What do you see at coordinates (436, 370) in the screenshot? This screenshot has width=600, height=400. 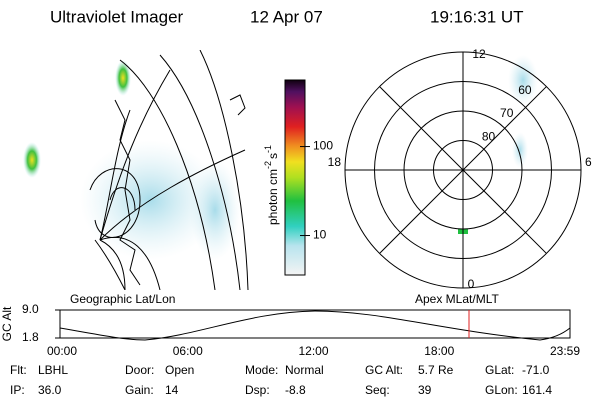 I see `status-value: 5.7 Re` at bounding box center [436, 370].